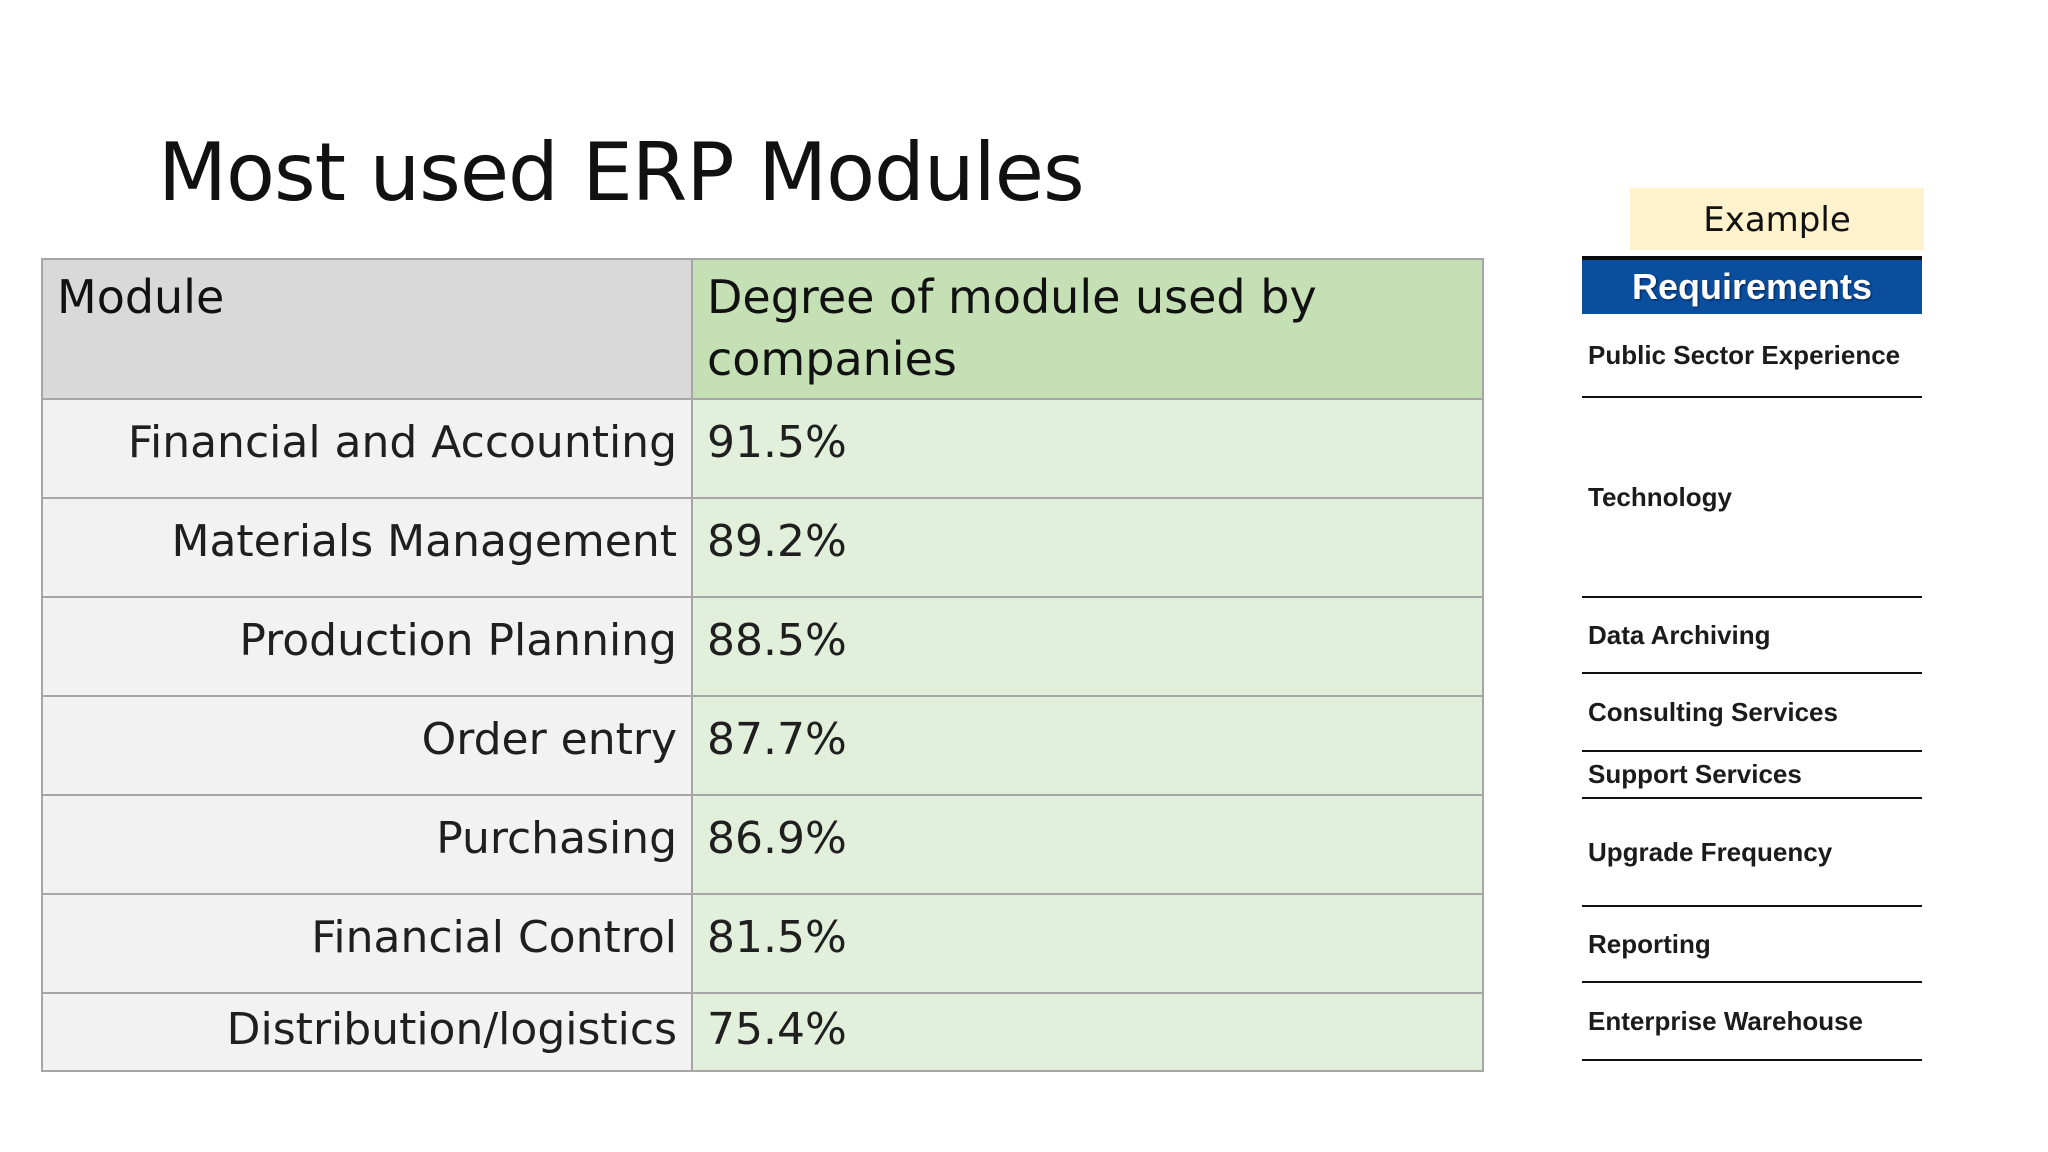 This screenshot has width=2048, height=1152. I want to click on example-badge: Example, so click(1777, 219).